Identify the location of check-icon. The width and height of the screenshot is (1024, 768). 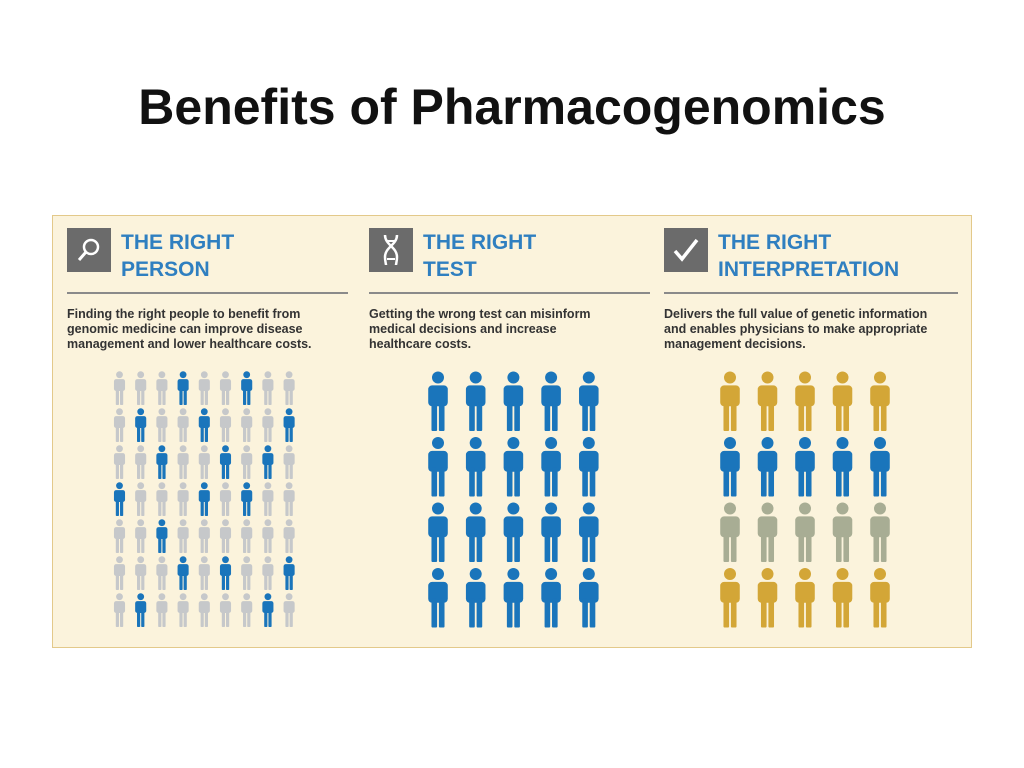
(686, 250).